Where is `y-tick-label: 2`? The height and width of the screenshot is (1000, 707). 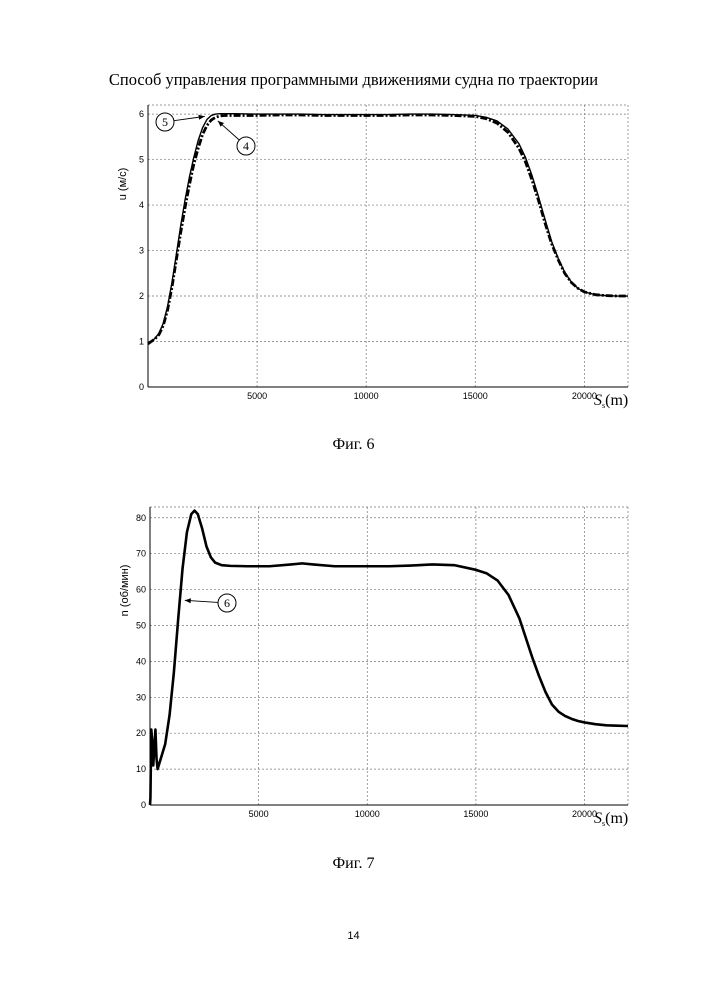
y-tick-label: 2 is located at coordinates (141, 296).